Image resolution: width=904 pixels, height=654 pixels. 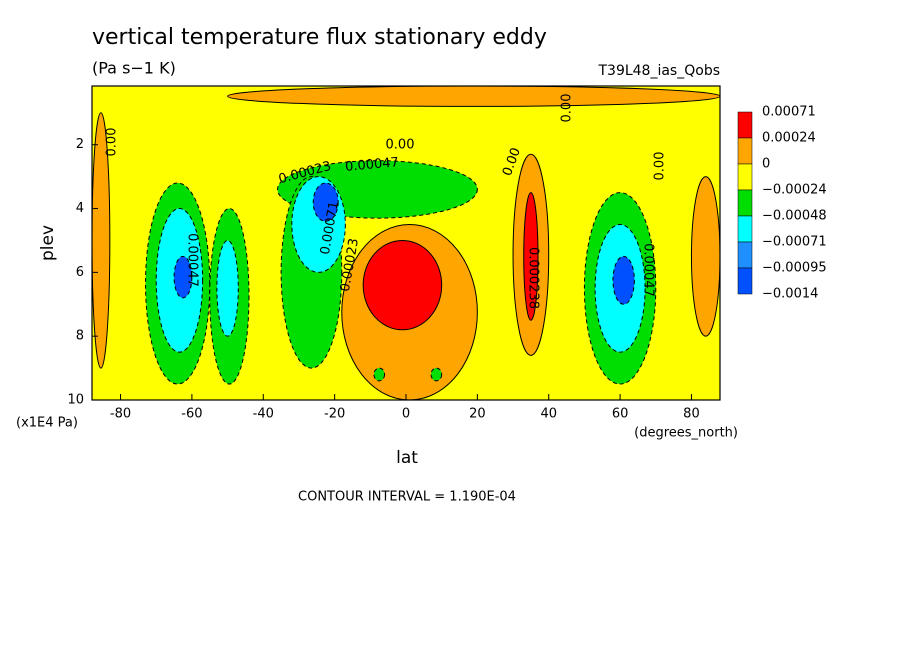 What do you see at coordinates (658, 71) in the screenshot?
I see `run-label: T39L48_ias_Qobs` at bounding box center [658, 71].